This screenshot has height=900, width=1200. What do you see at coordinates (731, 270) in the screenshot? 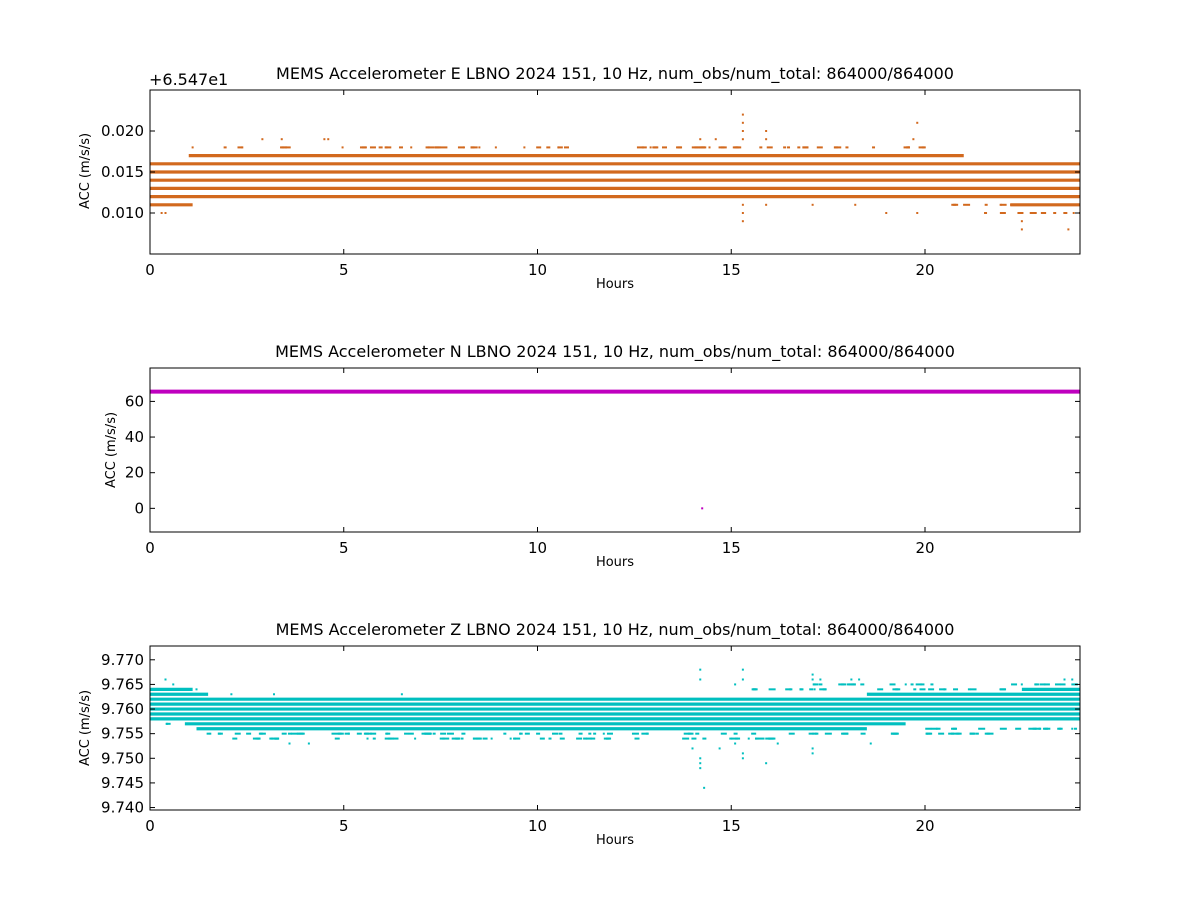
I see `panel-e-xtick-label: 15` at bounding box center [731, 270].